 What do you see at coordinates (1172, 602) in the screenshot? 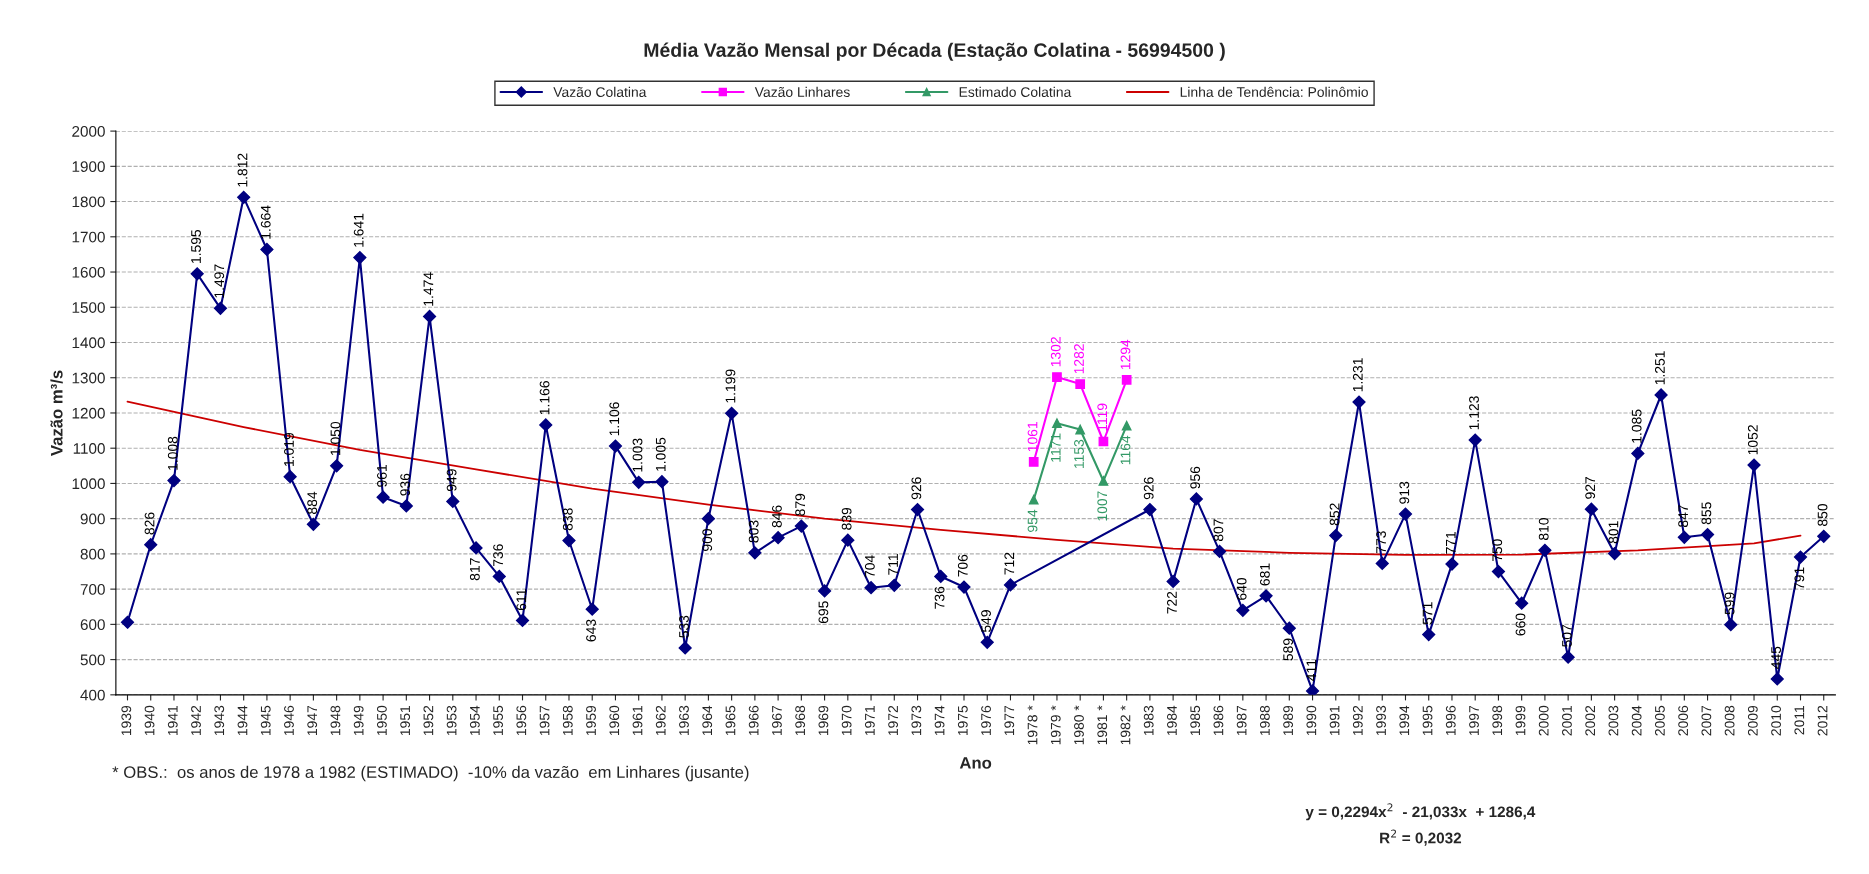
I see `data-label: 722` at bounding box center [1172, 602].